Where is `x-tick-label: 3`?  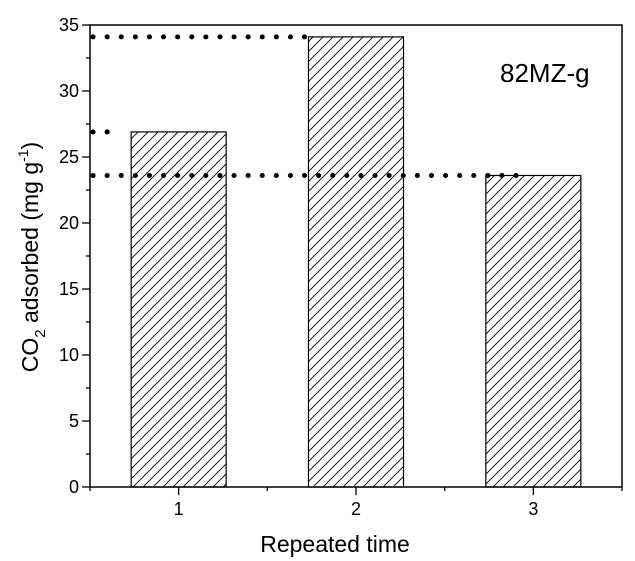 x-tick-label: 3 is located at coordinates (533, 509).